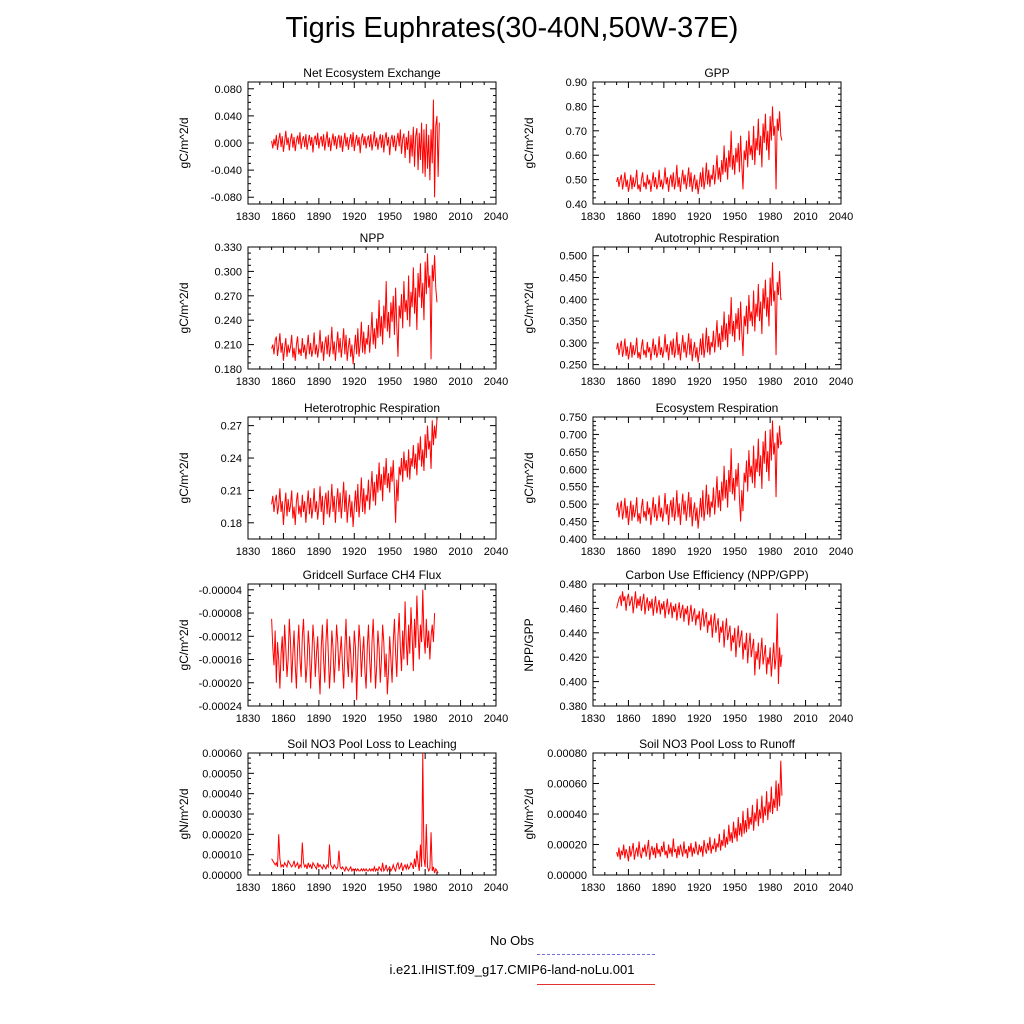 This screenshot has height=1024, width=1024. What do you see at coordinates (664, 888) in the screenshot?
I see `panel-10-xtick-label: 1890` at bounding box center [664, 888].